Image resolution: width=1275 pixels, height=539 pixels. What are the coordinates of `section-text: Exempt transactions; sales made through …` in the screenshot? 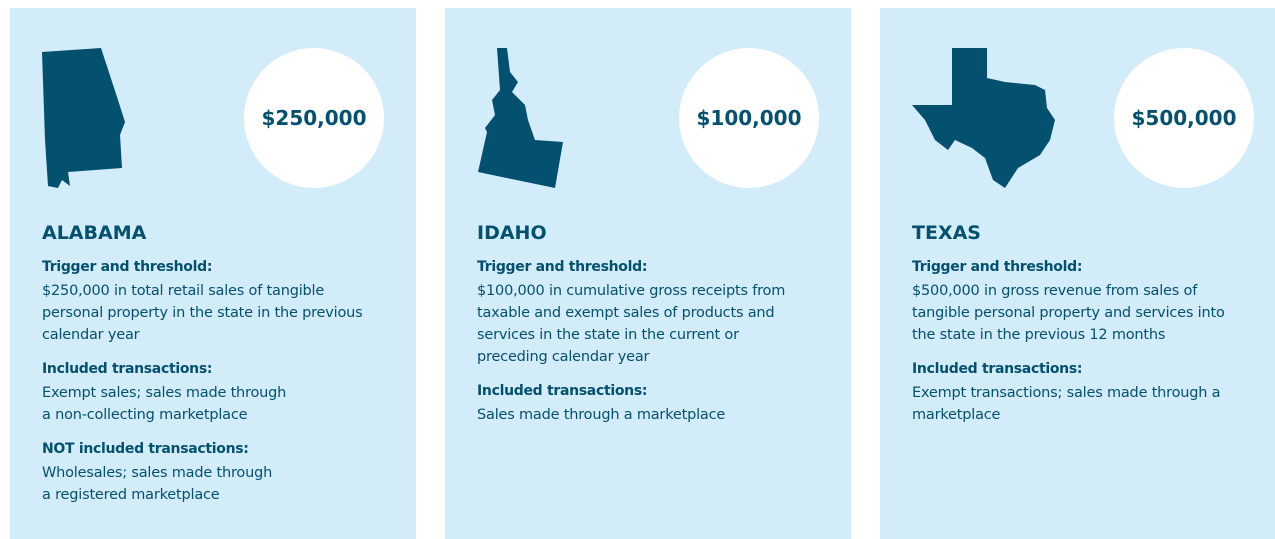 It's located at (1066, 393).